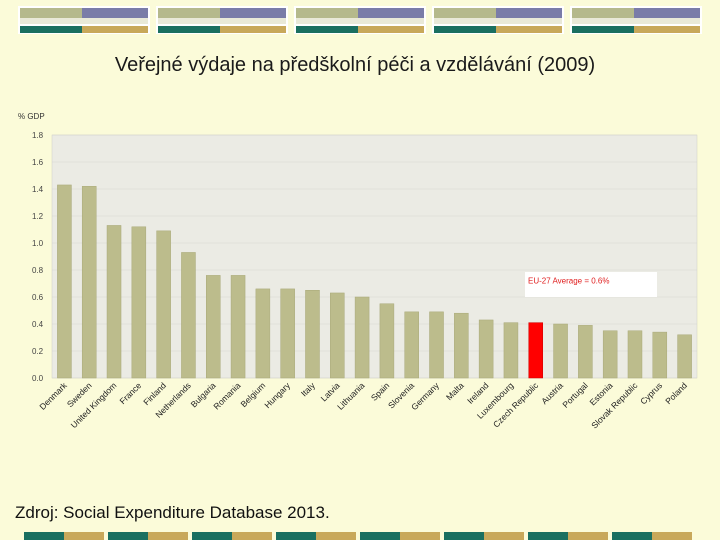  I want to click on bar-lithuania, so click(362, 337).